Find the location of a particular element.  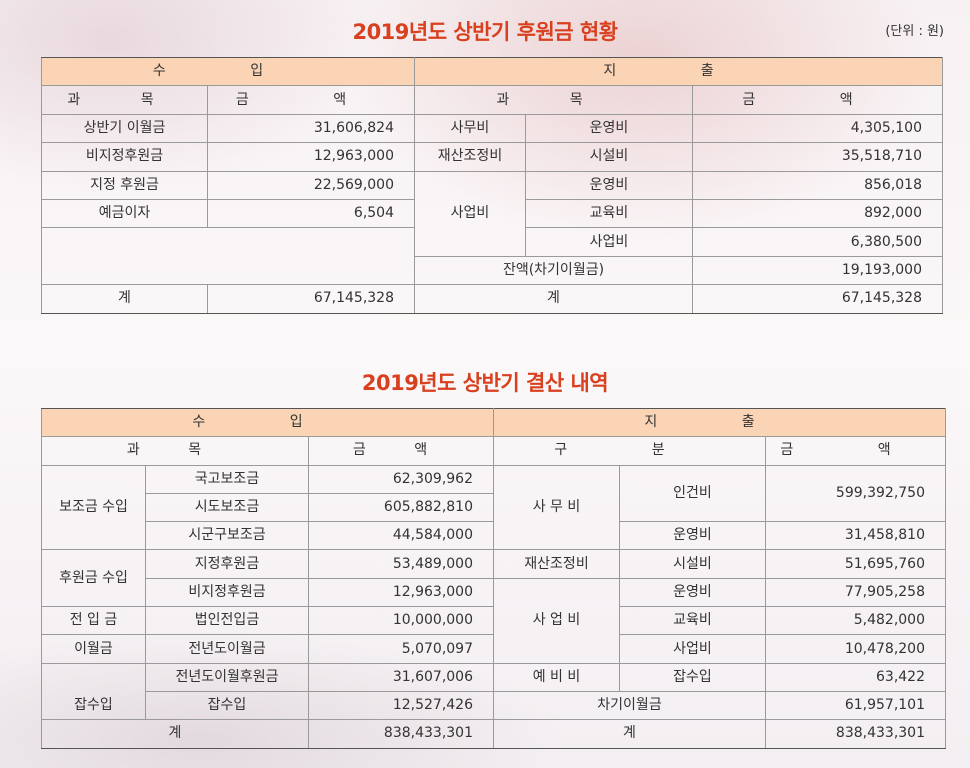

income-amount: 605,882,810 is located at coordinates (401, 507).